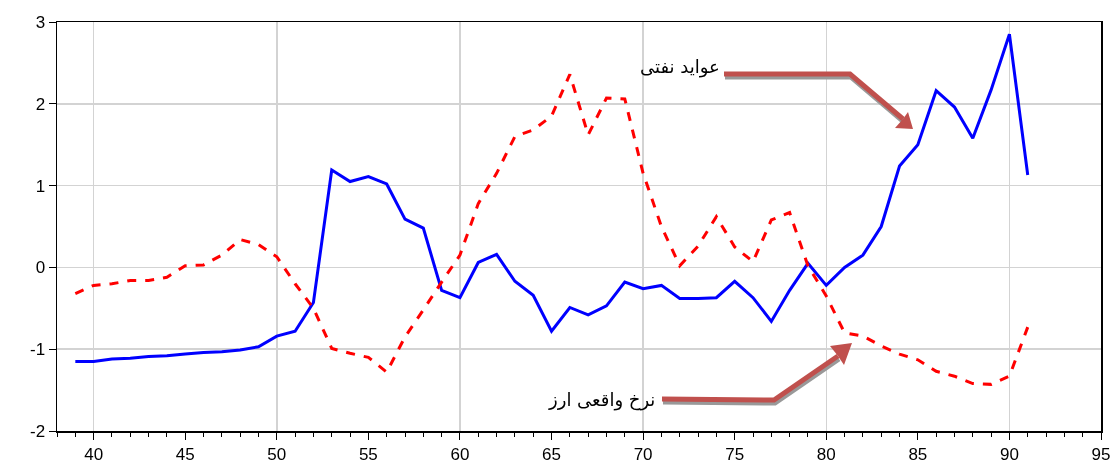 The width and height of the screenshot is (1118, 464). I want to click on x-tick-label: 60, so click(460, 454).